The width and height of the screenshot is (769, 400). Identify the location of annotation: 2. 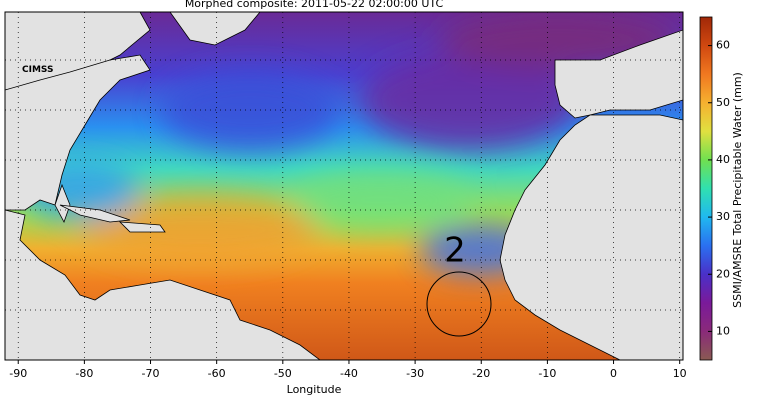
(455, 251).